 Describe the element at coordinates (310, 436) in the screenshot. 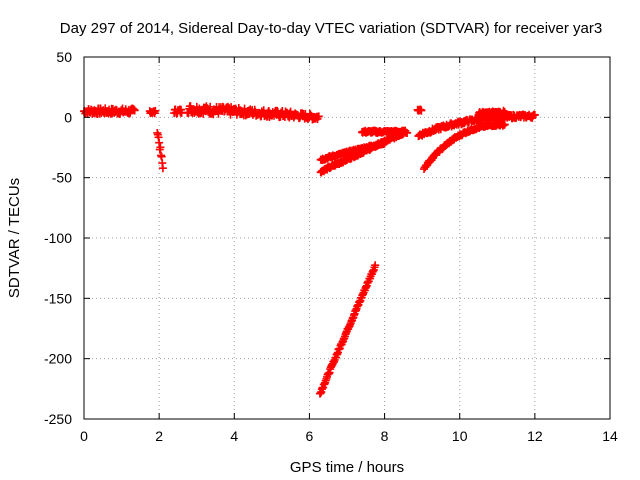

I see `x-tick-label: 6` at that location.